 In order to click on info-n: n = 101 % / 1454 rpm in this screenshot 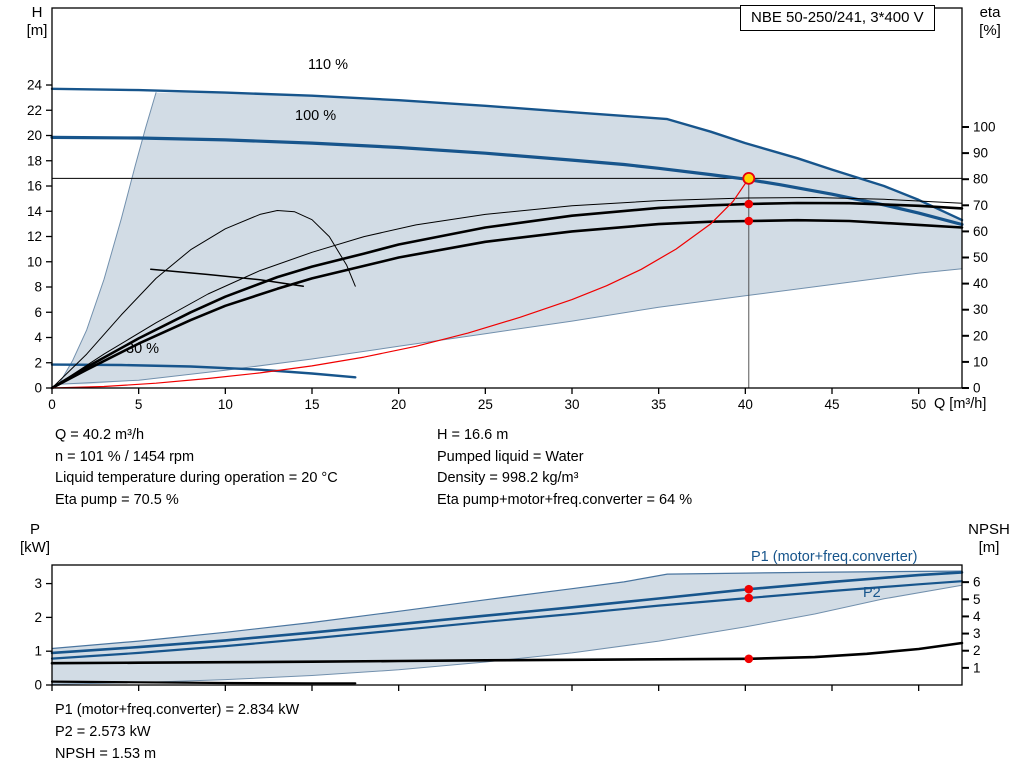, I will do `click(125, 456)`.